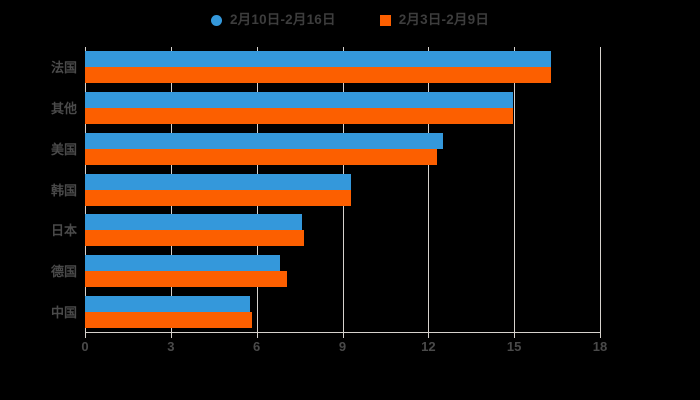 The height and width of the screenshot is (400, 700). I want to click on legend-label-series-1: 2月10日-2月16日, so click(282, 20).